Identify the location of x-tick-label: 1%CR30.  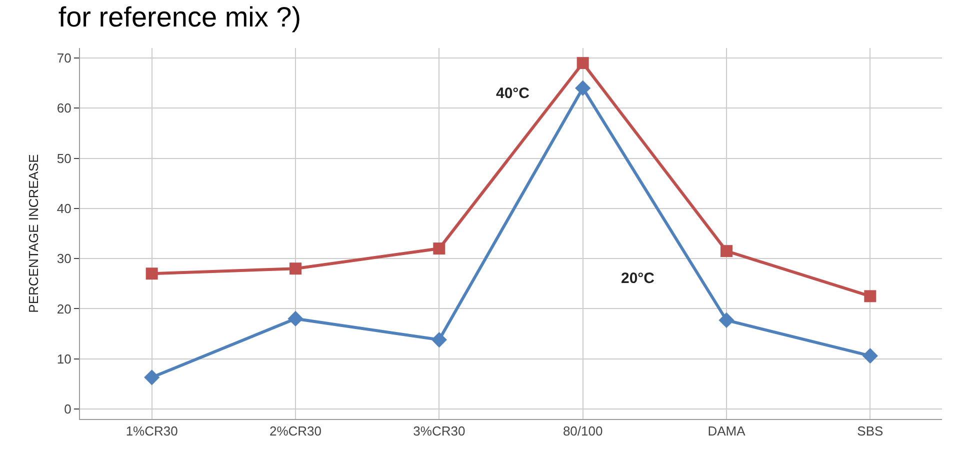
(152, 431).